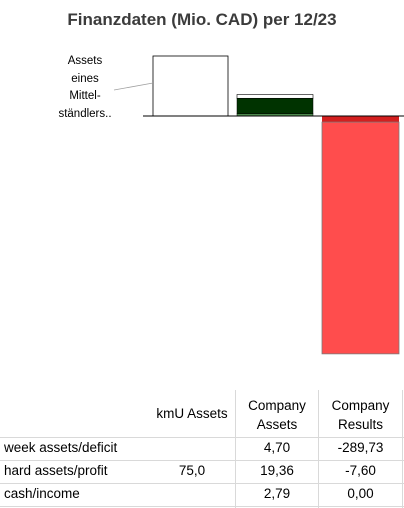 The height and width of the screenshot is (508, 404). I want to click on chart-title: Finanzdaten (Mio. CAD) per 12/23, so click(202, 19).